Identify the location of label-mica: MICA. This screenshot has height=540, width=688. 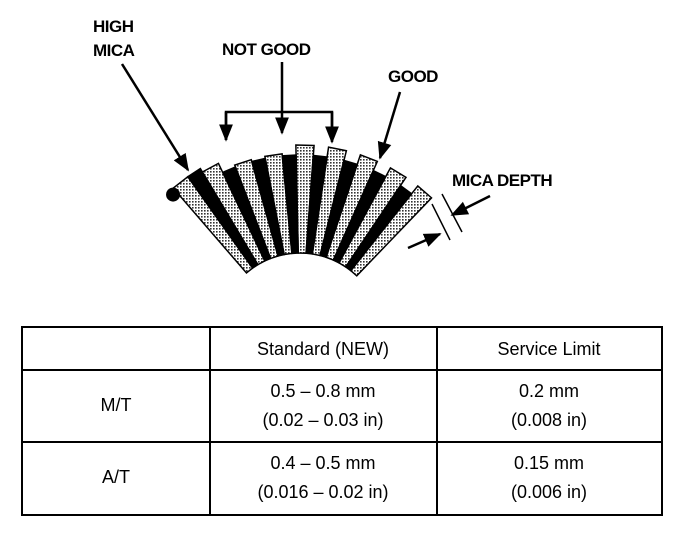
(114, 50).